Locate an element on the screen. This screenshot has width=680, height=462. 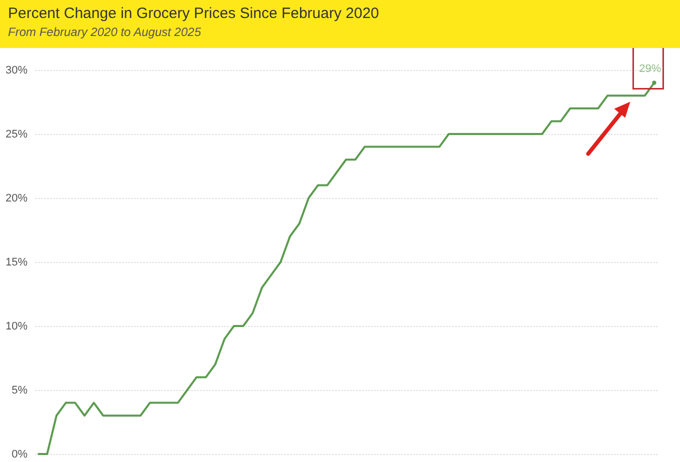
y-tick-label: 20% is located at coordinates (16, 198).